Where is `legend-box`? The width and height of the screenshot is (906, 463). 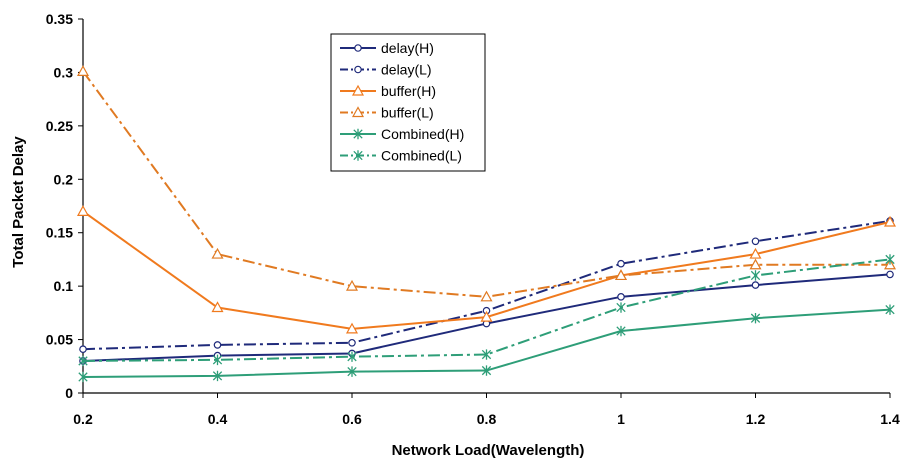
legend-box is located at coordinates (408, 102).